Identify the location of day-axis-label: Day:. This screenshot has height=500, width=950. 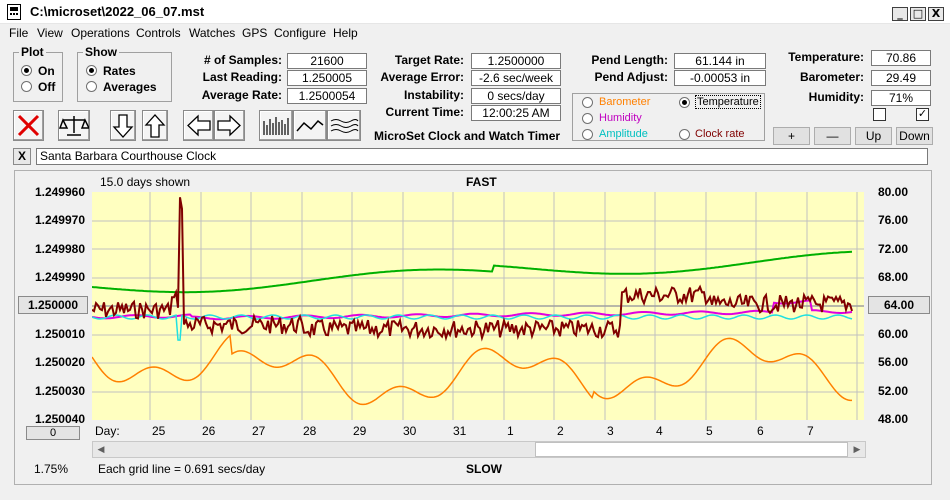
(107, 431).